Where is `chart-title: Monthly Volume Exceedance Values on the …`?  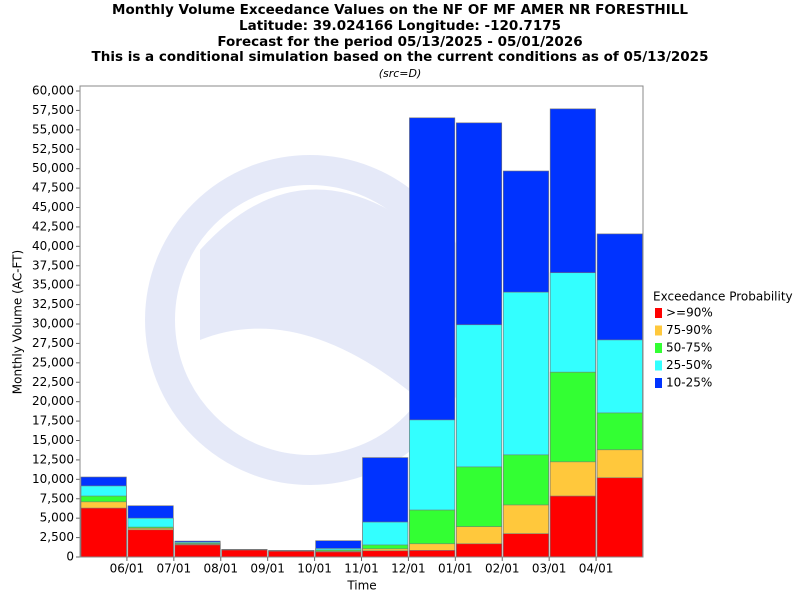
chart-title: Monthly Volume Exceedance Values on the … is located at coordinates (400, 10).